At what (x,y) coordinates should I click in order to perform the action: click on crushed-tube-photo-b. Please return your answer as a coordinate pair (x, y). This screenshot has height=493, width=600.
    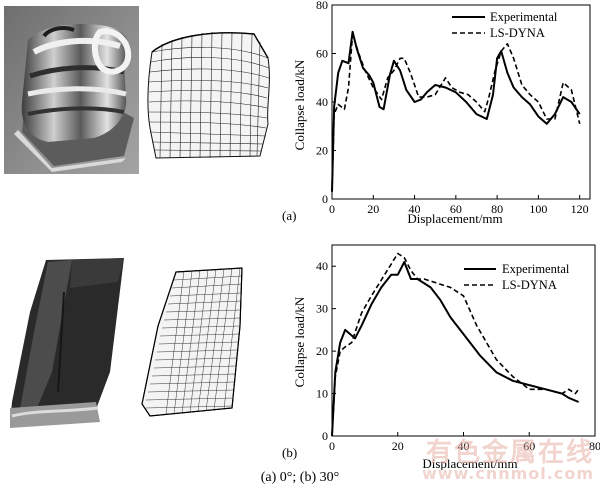
    Looking at the image, I should click on (68, 342).